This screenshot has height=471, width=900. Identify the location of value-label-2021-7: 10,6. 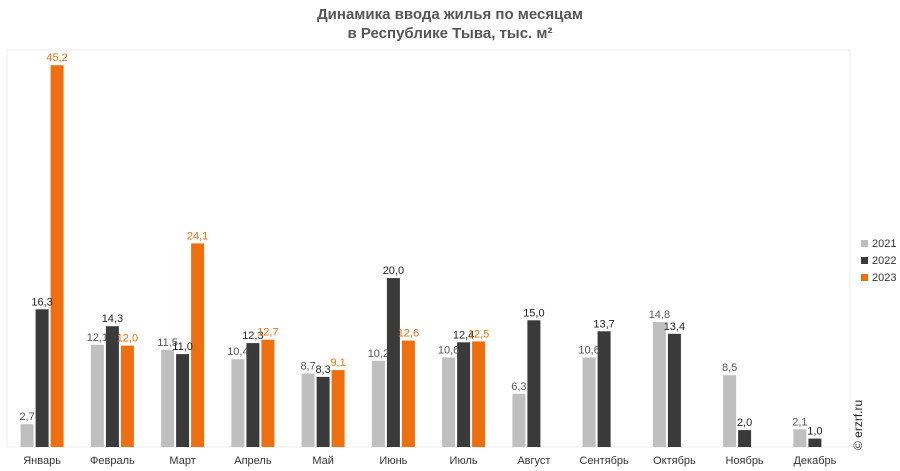
(448, 351).